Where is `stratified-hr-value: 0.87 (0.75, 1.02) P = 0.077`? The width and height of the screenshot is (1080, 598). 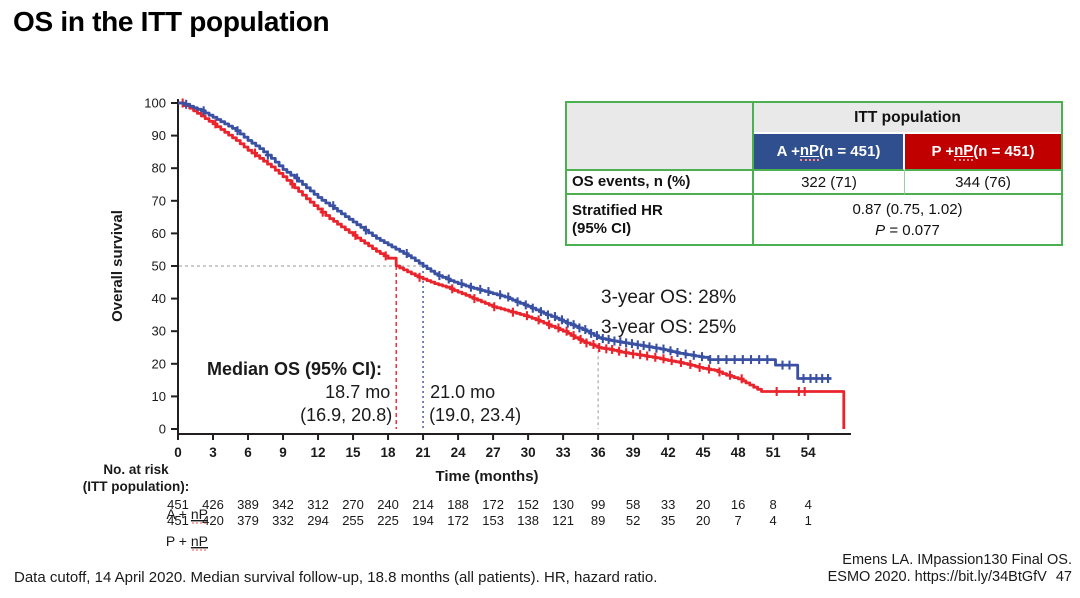 stratified-hr-value: 0.87 (0.75, 1.02) P = 0.077 is located at coordinates (907, 219).